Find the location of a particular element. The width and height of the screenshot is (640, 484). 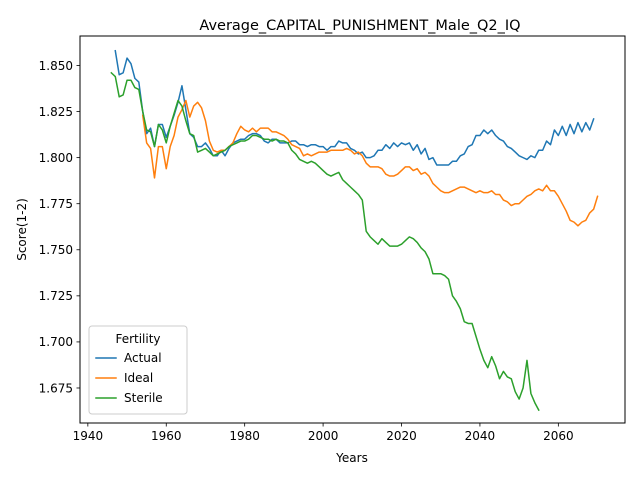

legend: Fertility Actual Ideal Sterile is located at coordinates (138, 370).